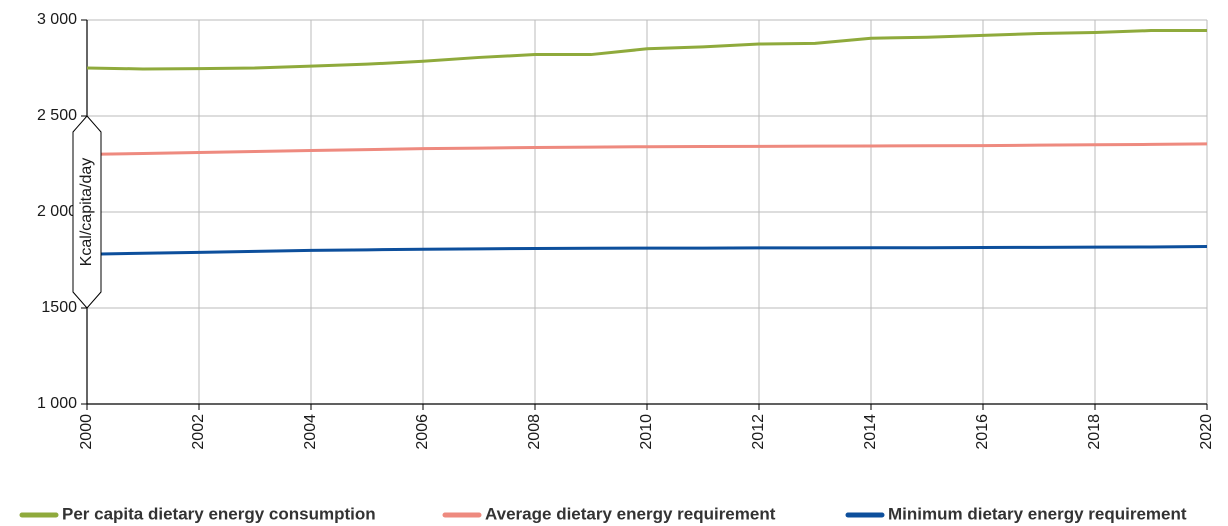 The width and height of the screenshot is (1228, 526). Describe the element at coordinates (646, 432) in the screenshot. I see `x-tick-label: 2010` at that location.